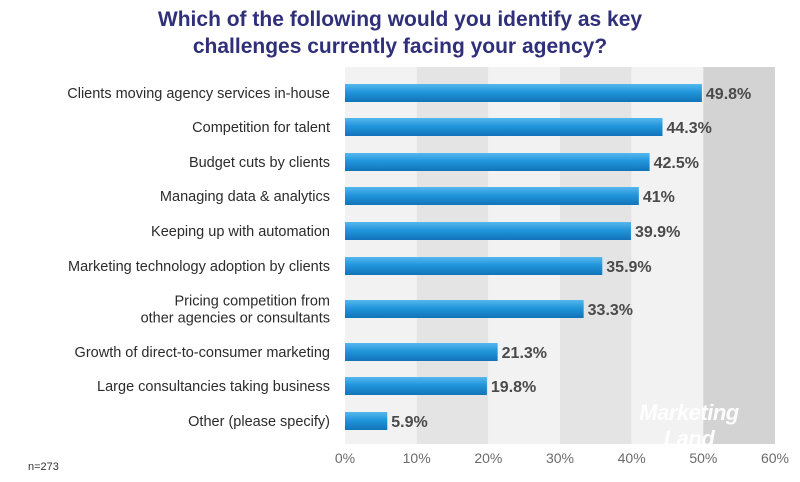 The height and width of the screenshot is (482, 800). I want to click on category-label: Growth of direct-to-consumer marketing, so click(202, 353).